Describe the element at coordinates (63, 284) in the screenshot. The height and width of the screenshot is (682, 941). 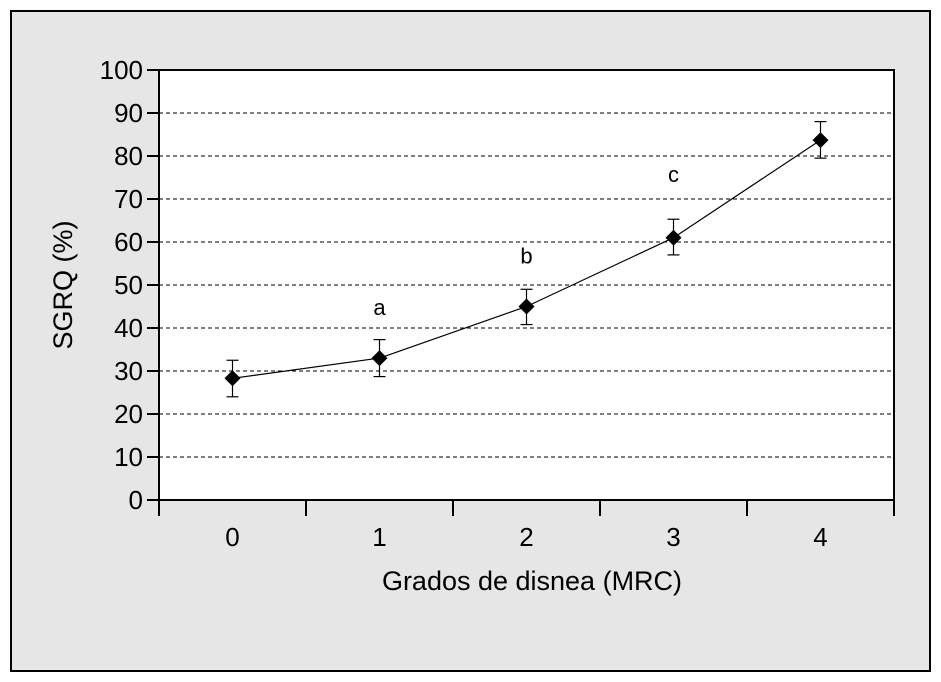
I see `y-axis-title: SGRQ (%)` at that location.